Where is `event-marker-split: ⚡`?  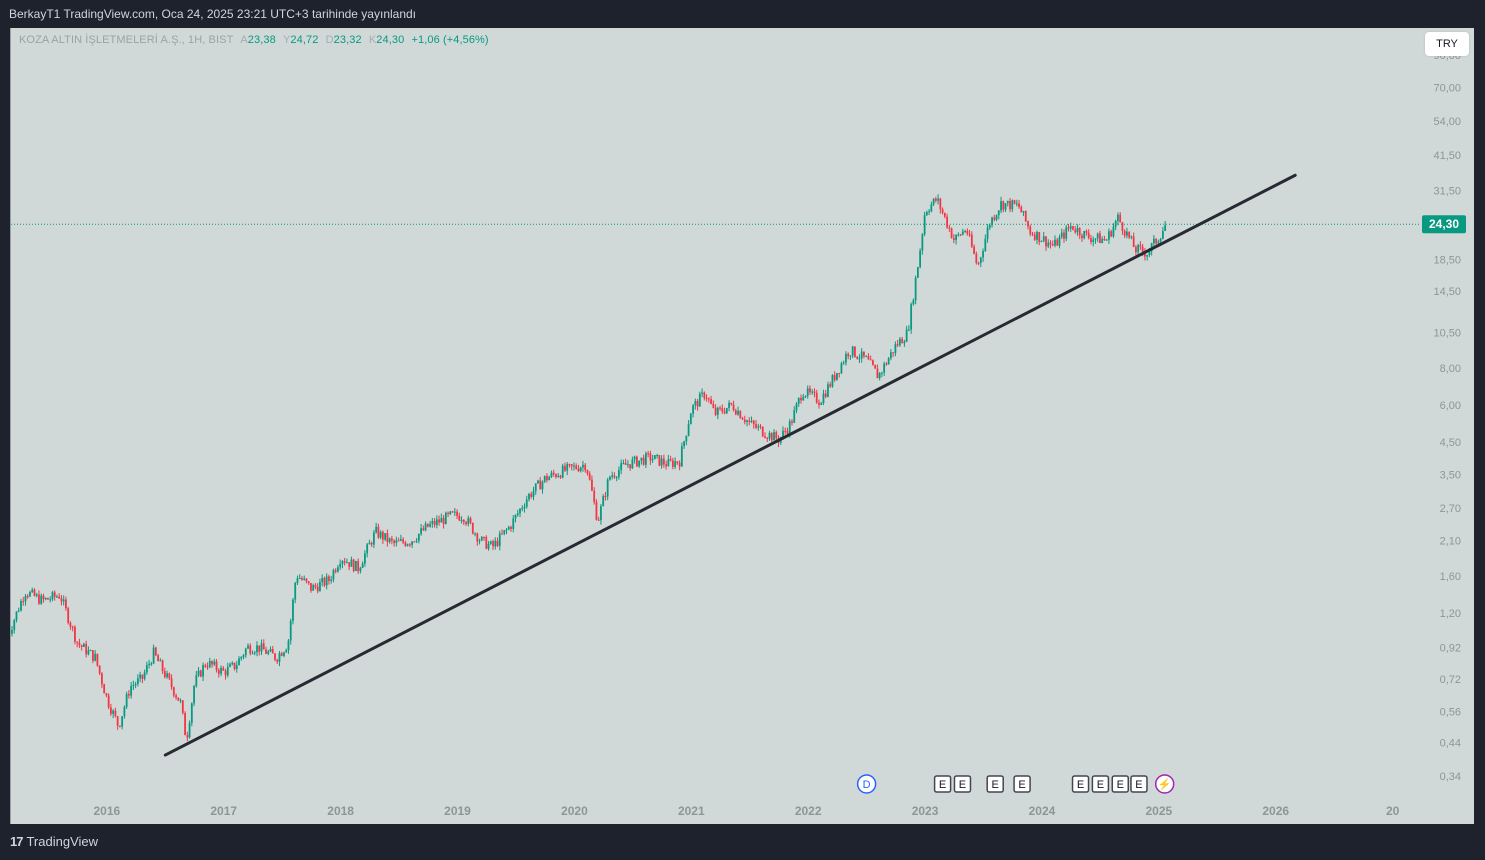
event-marker-split: ⚡ is located at coordinates (1164, 784).